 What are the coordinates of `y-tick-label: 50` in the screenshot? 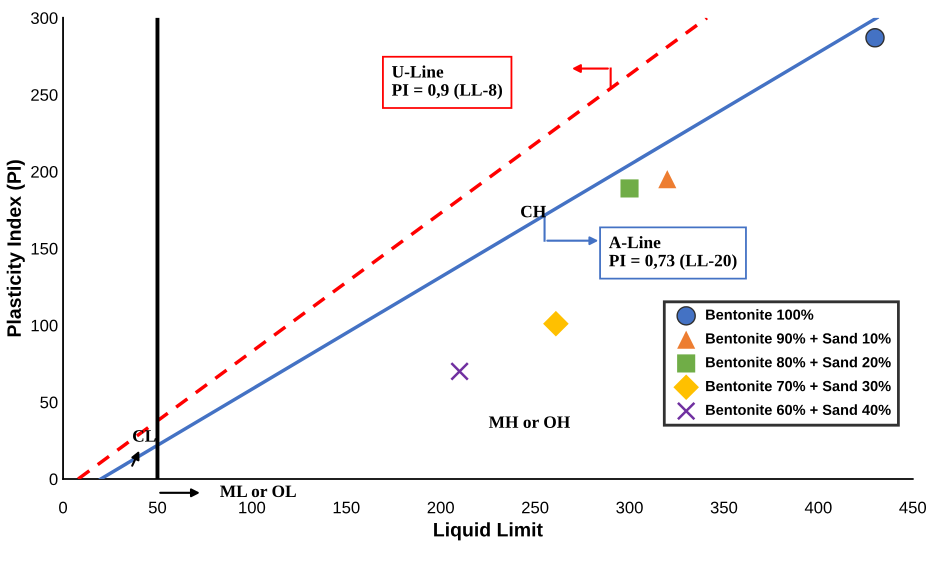 It's located at (49, 402).